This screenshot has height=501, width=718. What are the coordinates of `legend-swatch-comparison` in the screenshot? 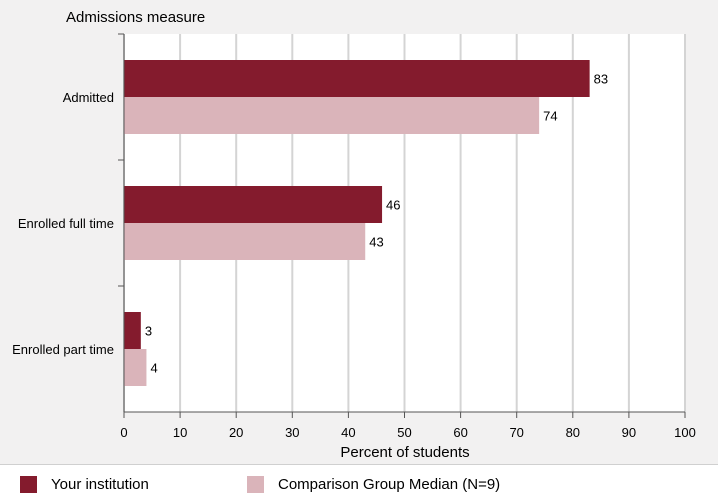 It's located at (255, 484).